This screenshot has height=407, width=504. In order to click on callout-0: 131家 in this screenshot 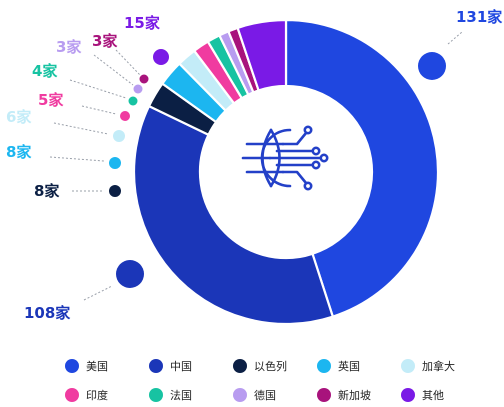, I will do `click(460, 44)`.